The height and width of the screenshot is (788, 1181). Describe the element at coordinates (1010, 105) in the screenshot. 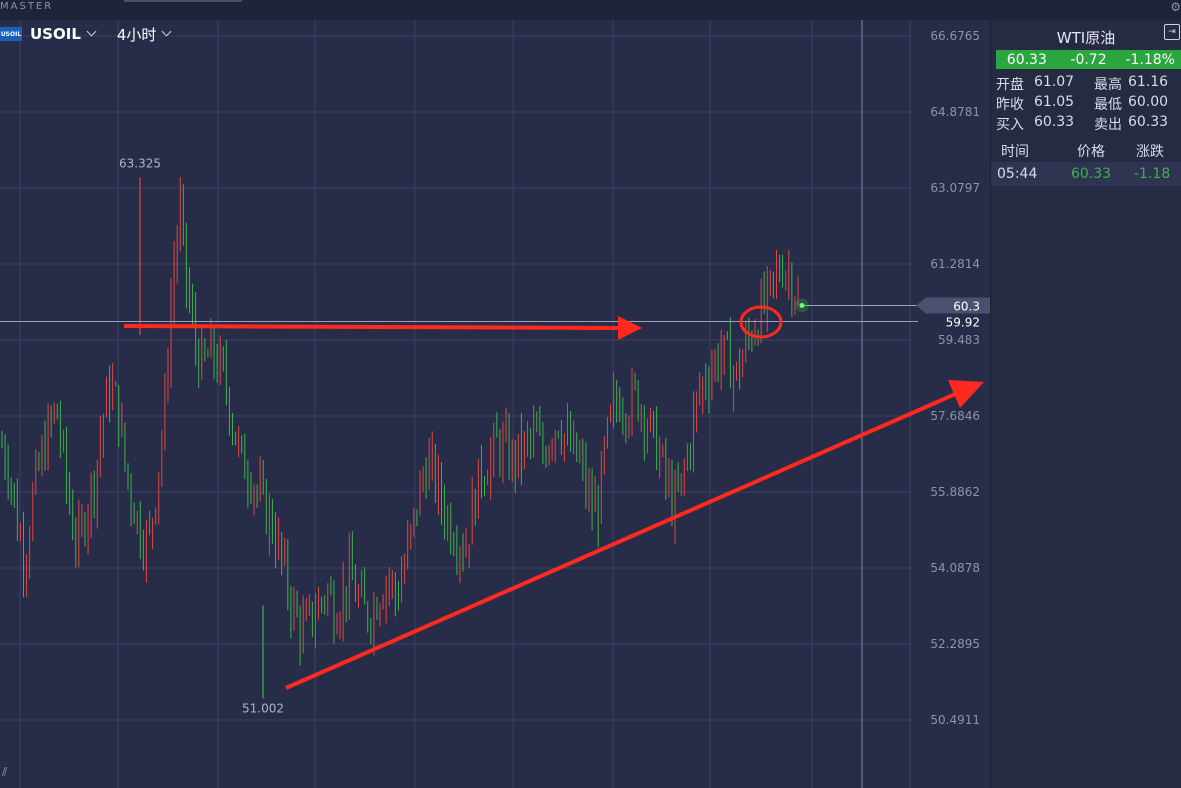

I see `stat-label: 昨收` at that location.